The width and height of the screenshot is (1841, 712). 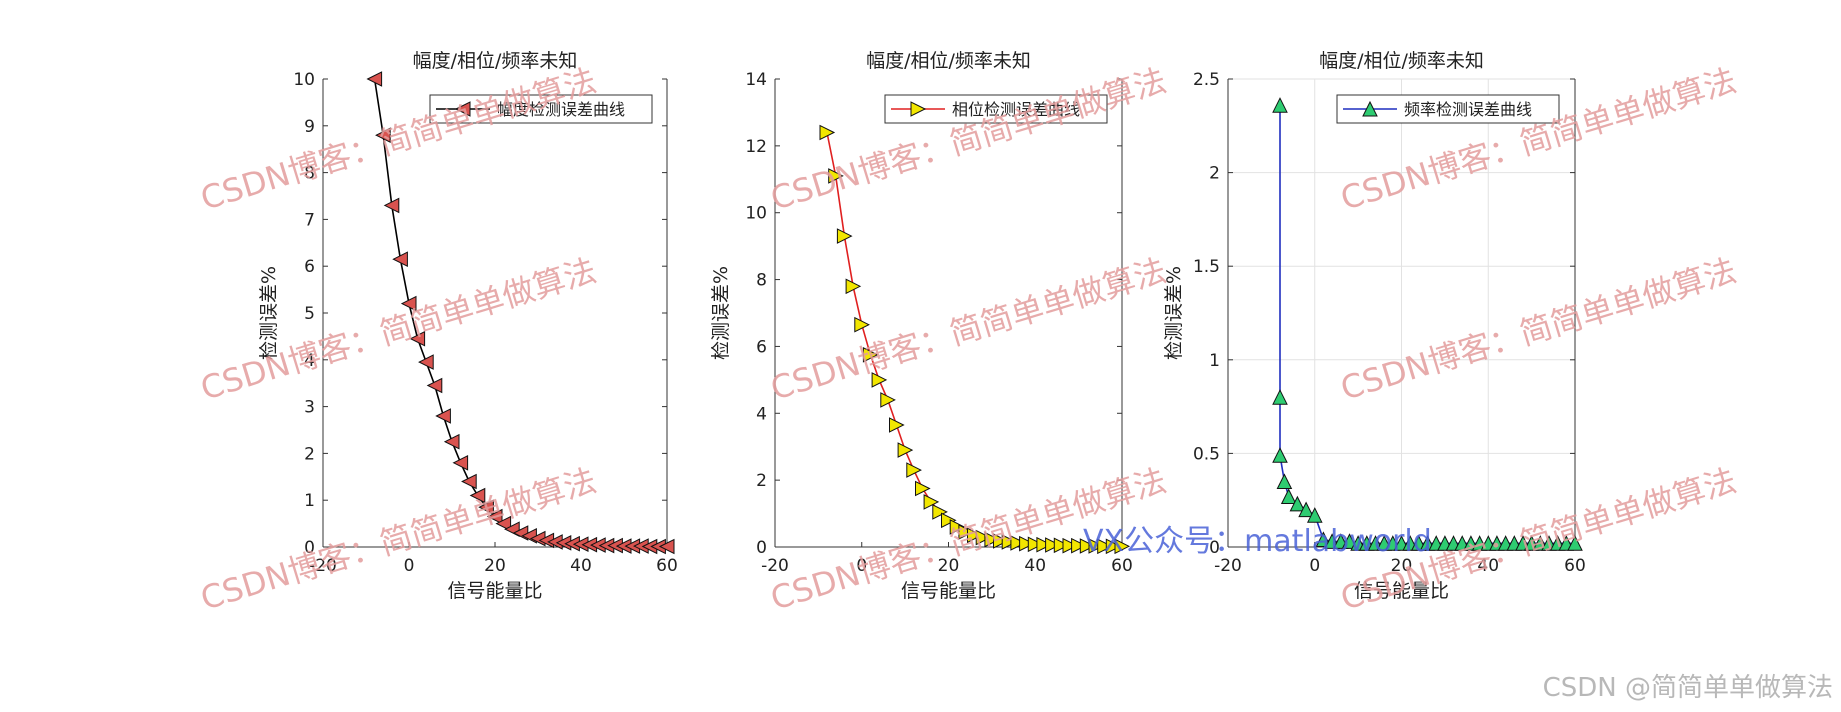 What do you see at coordinates (1206, 267) in the screenshot?
I see `y-tick-label: 1.5` at bounding box center [1206, 267].